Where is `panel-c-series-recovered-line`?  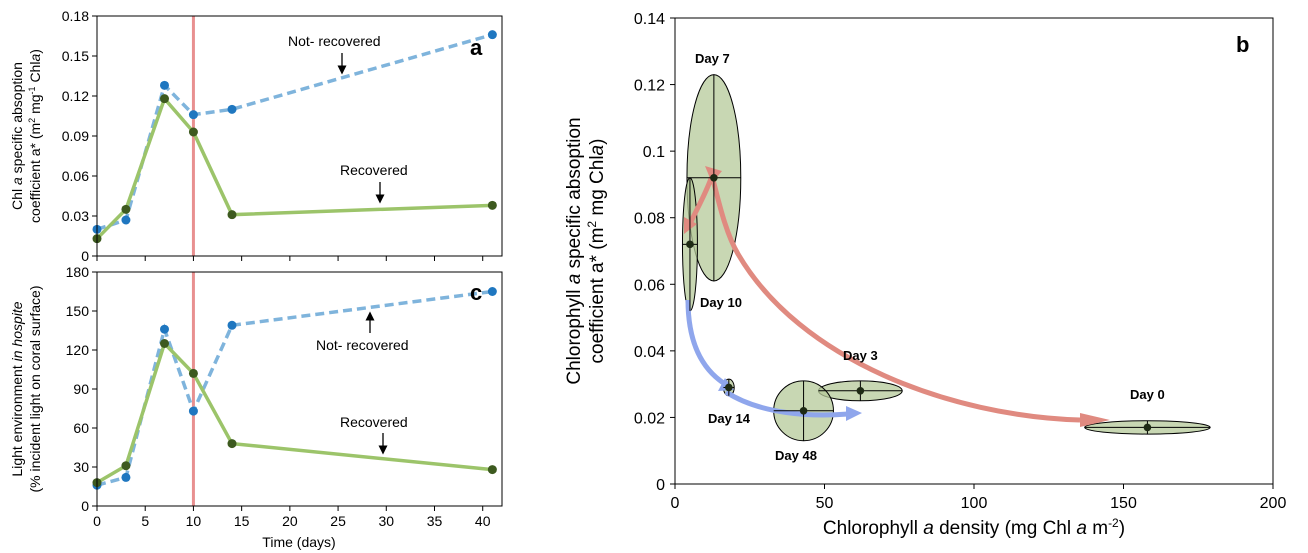
panel-c-series-recovered-line is located at coordinates (294, 412).